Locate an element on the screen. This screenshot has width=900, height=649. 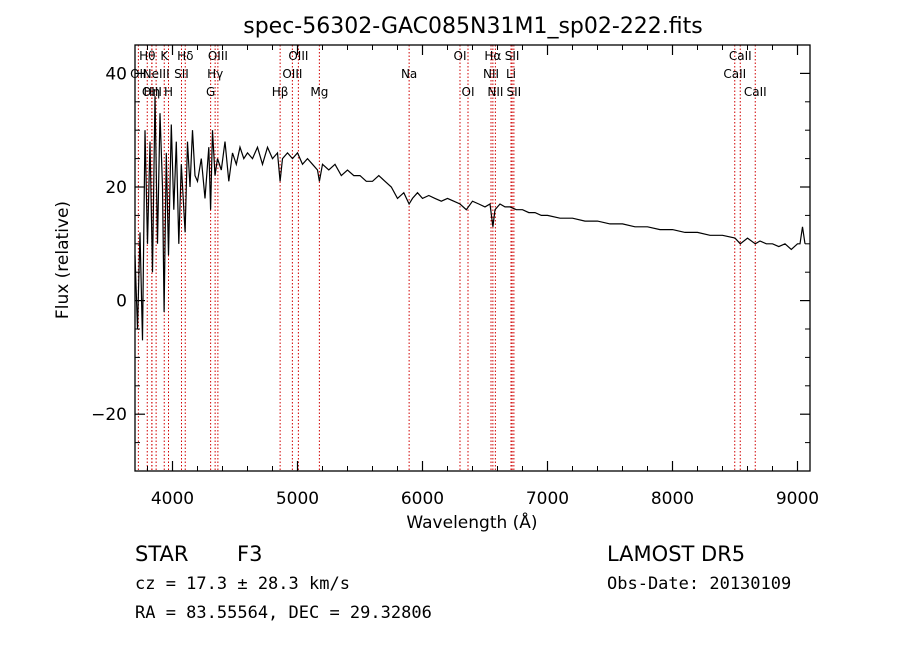
line-marker-label-6: H is located at coordinates (168, 92).